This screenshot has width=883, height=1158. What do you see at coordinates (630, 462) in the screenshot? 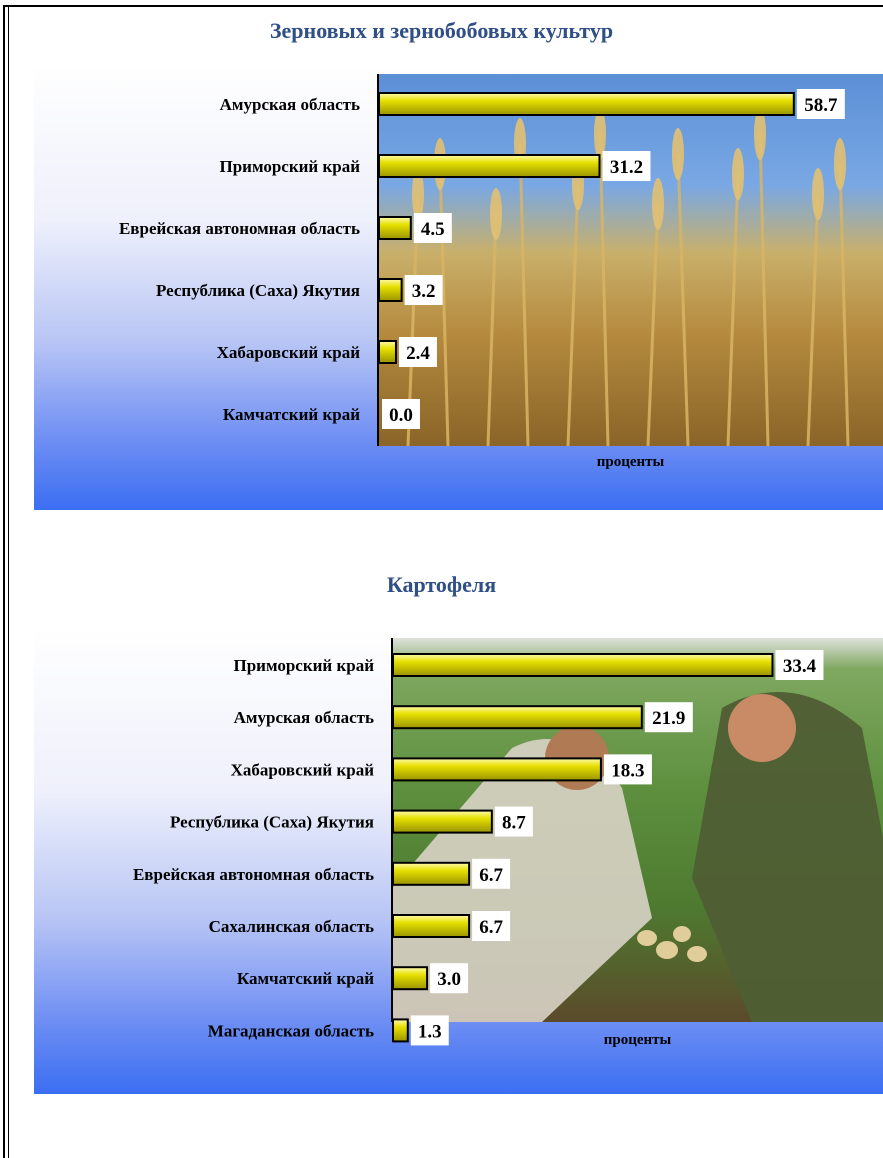
I see `x-axis-label-grain: проценты` at bounding box center [630, 462].